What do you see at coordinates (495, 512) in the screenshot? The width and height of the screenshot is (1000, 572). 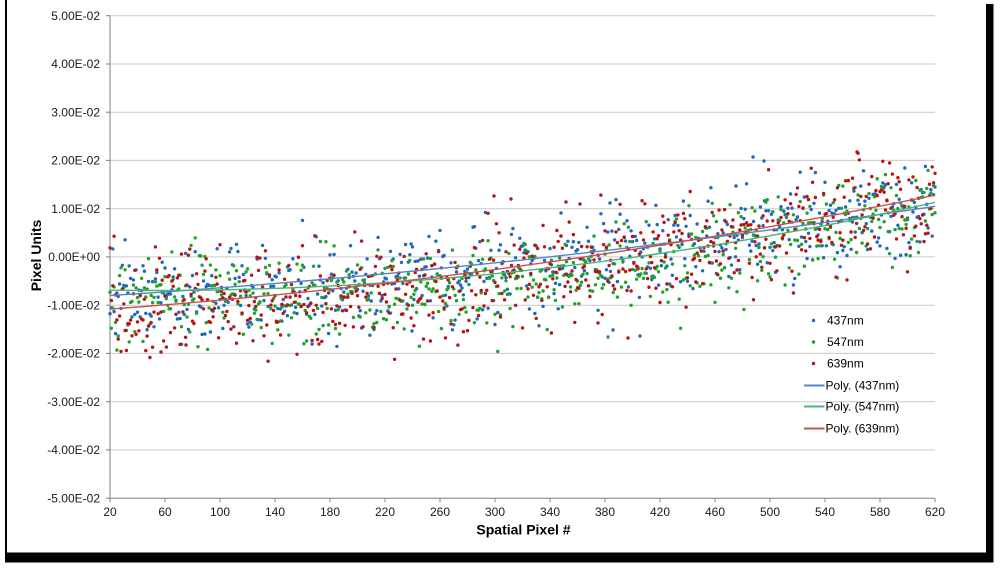 I see `svg-text: 300` at bounding box center [495, 512].